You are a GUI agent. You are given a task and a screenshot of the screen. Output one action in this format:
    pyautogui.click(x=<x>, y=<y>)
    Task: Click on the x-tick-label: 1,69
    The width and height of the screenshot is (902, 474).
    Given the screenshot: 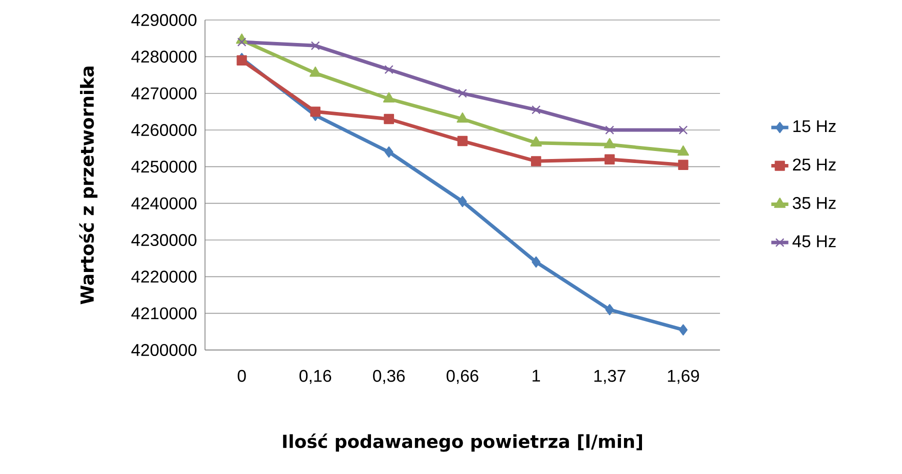 What is the action you would take?
    pyautogui.click(x=683, y=377)
    